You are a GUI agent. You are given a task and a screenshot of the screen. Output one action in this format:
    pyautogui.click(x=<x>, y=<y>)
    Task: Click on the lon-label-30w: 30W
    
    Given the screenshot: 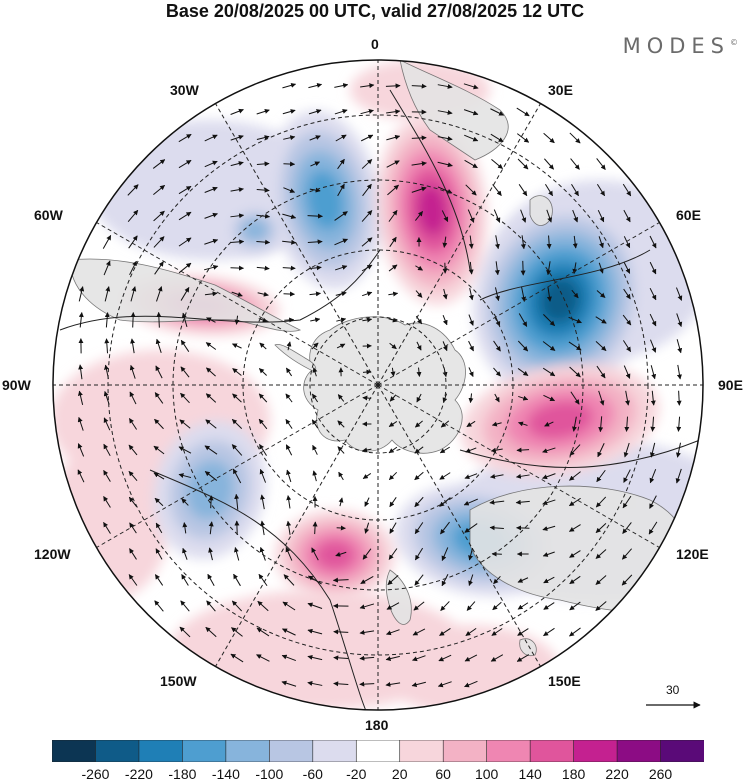 What is the action you would take?
    pyautogui.click(x=184, y=90)
    